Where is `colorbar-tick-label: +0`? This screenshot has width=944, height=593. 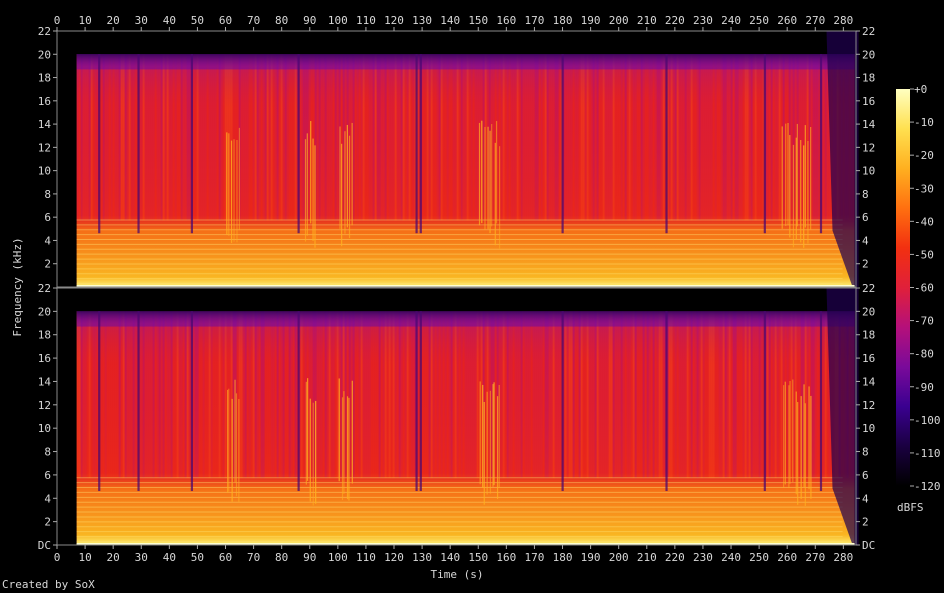
colorbar-tick-label: +0 is located at coordinates (920, 89).